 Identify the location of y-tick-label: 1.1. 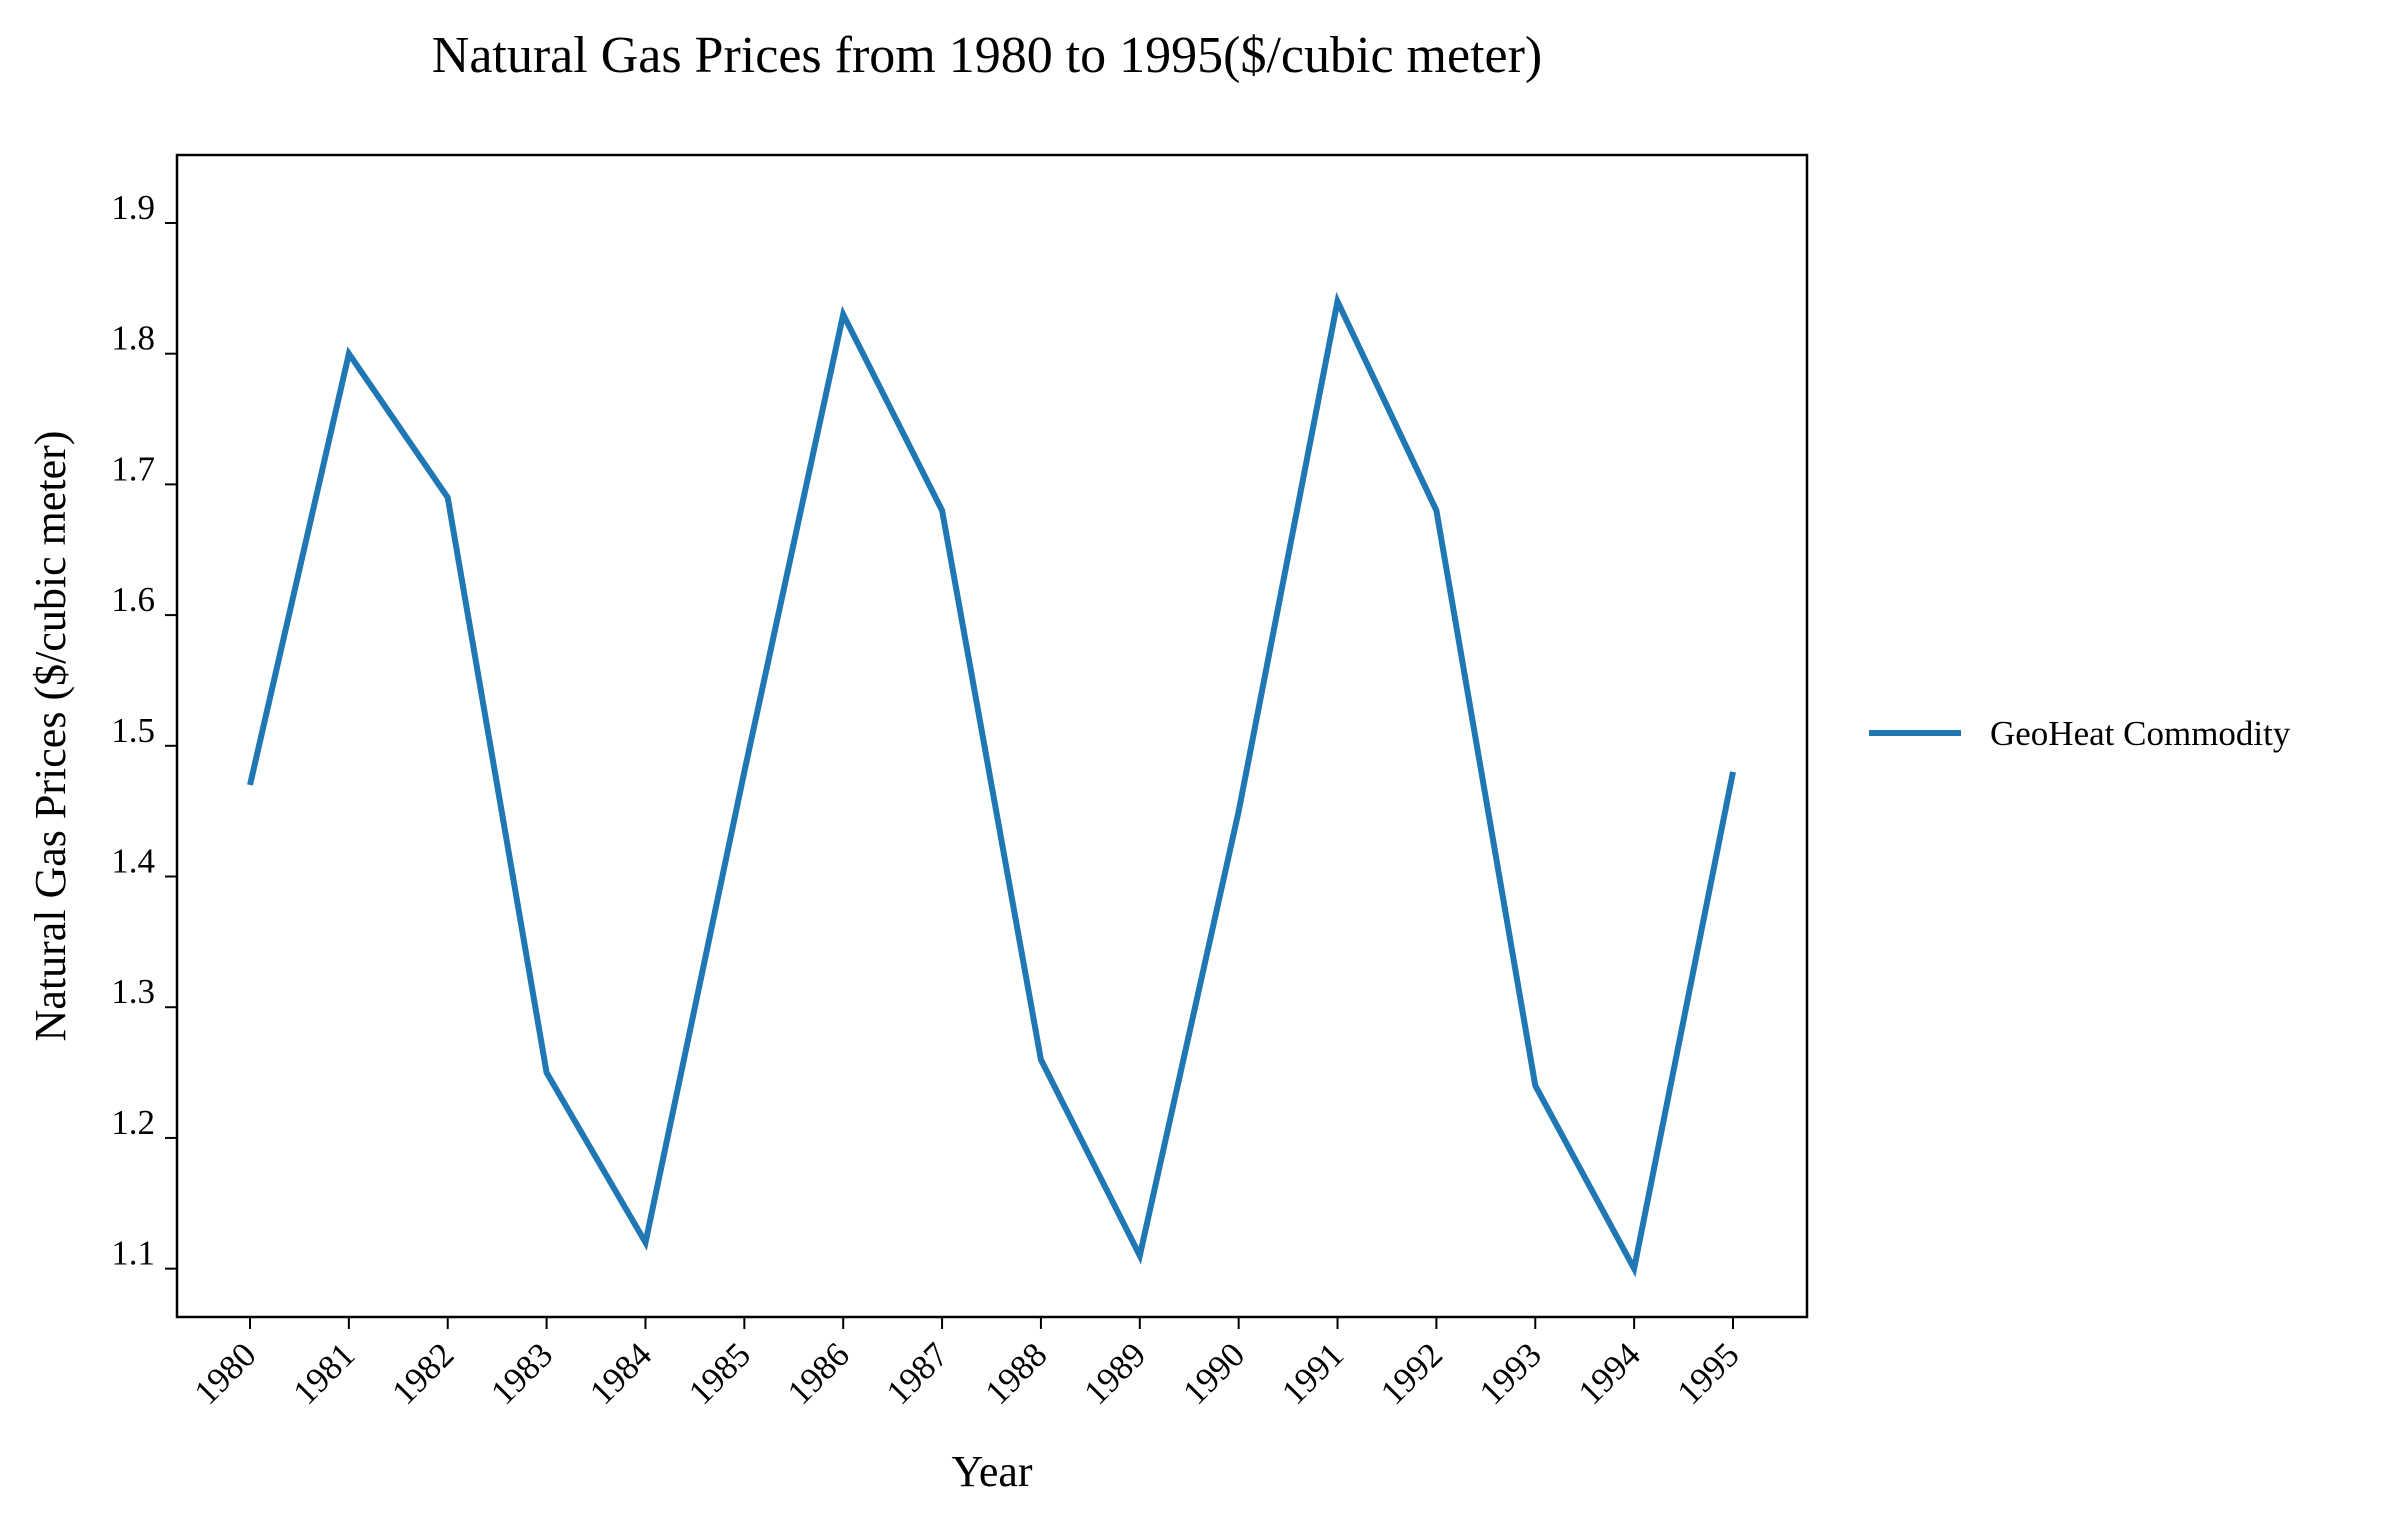
(133, 1253).